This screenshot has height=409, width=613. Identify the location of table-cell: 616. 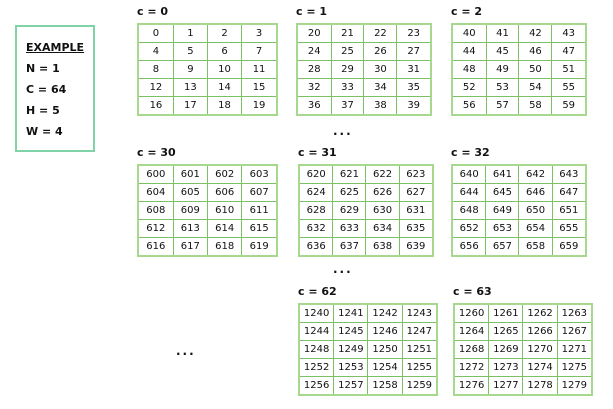
(155, 247).